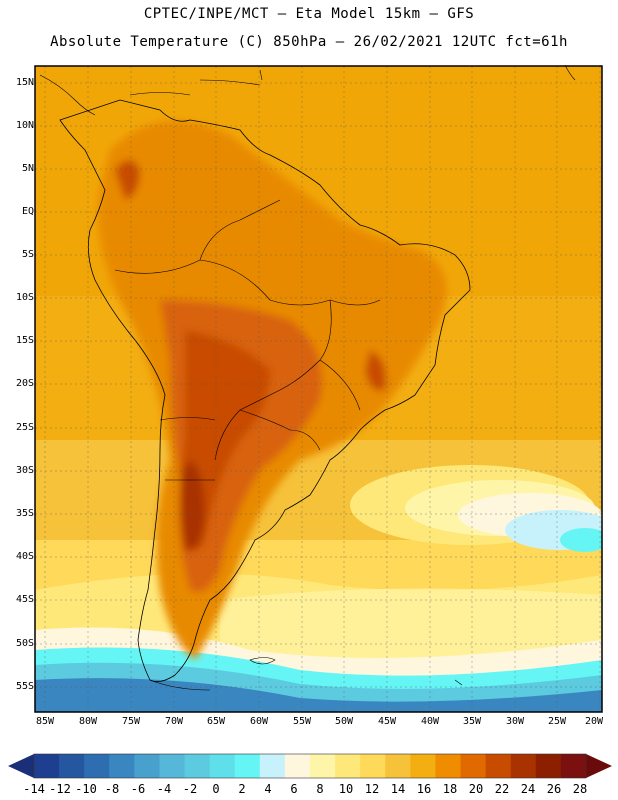 Image resolution: width=618 pixels, height=800 pixels. I want to click on colorbar-tick-label: 10, so click(346, 789).